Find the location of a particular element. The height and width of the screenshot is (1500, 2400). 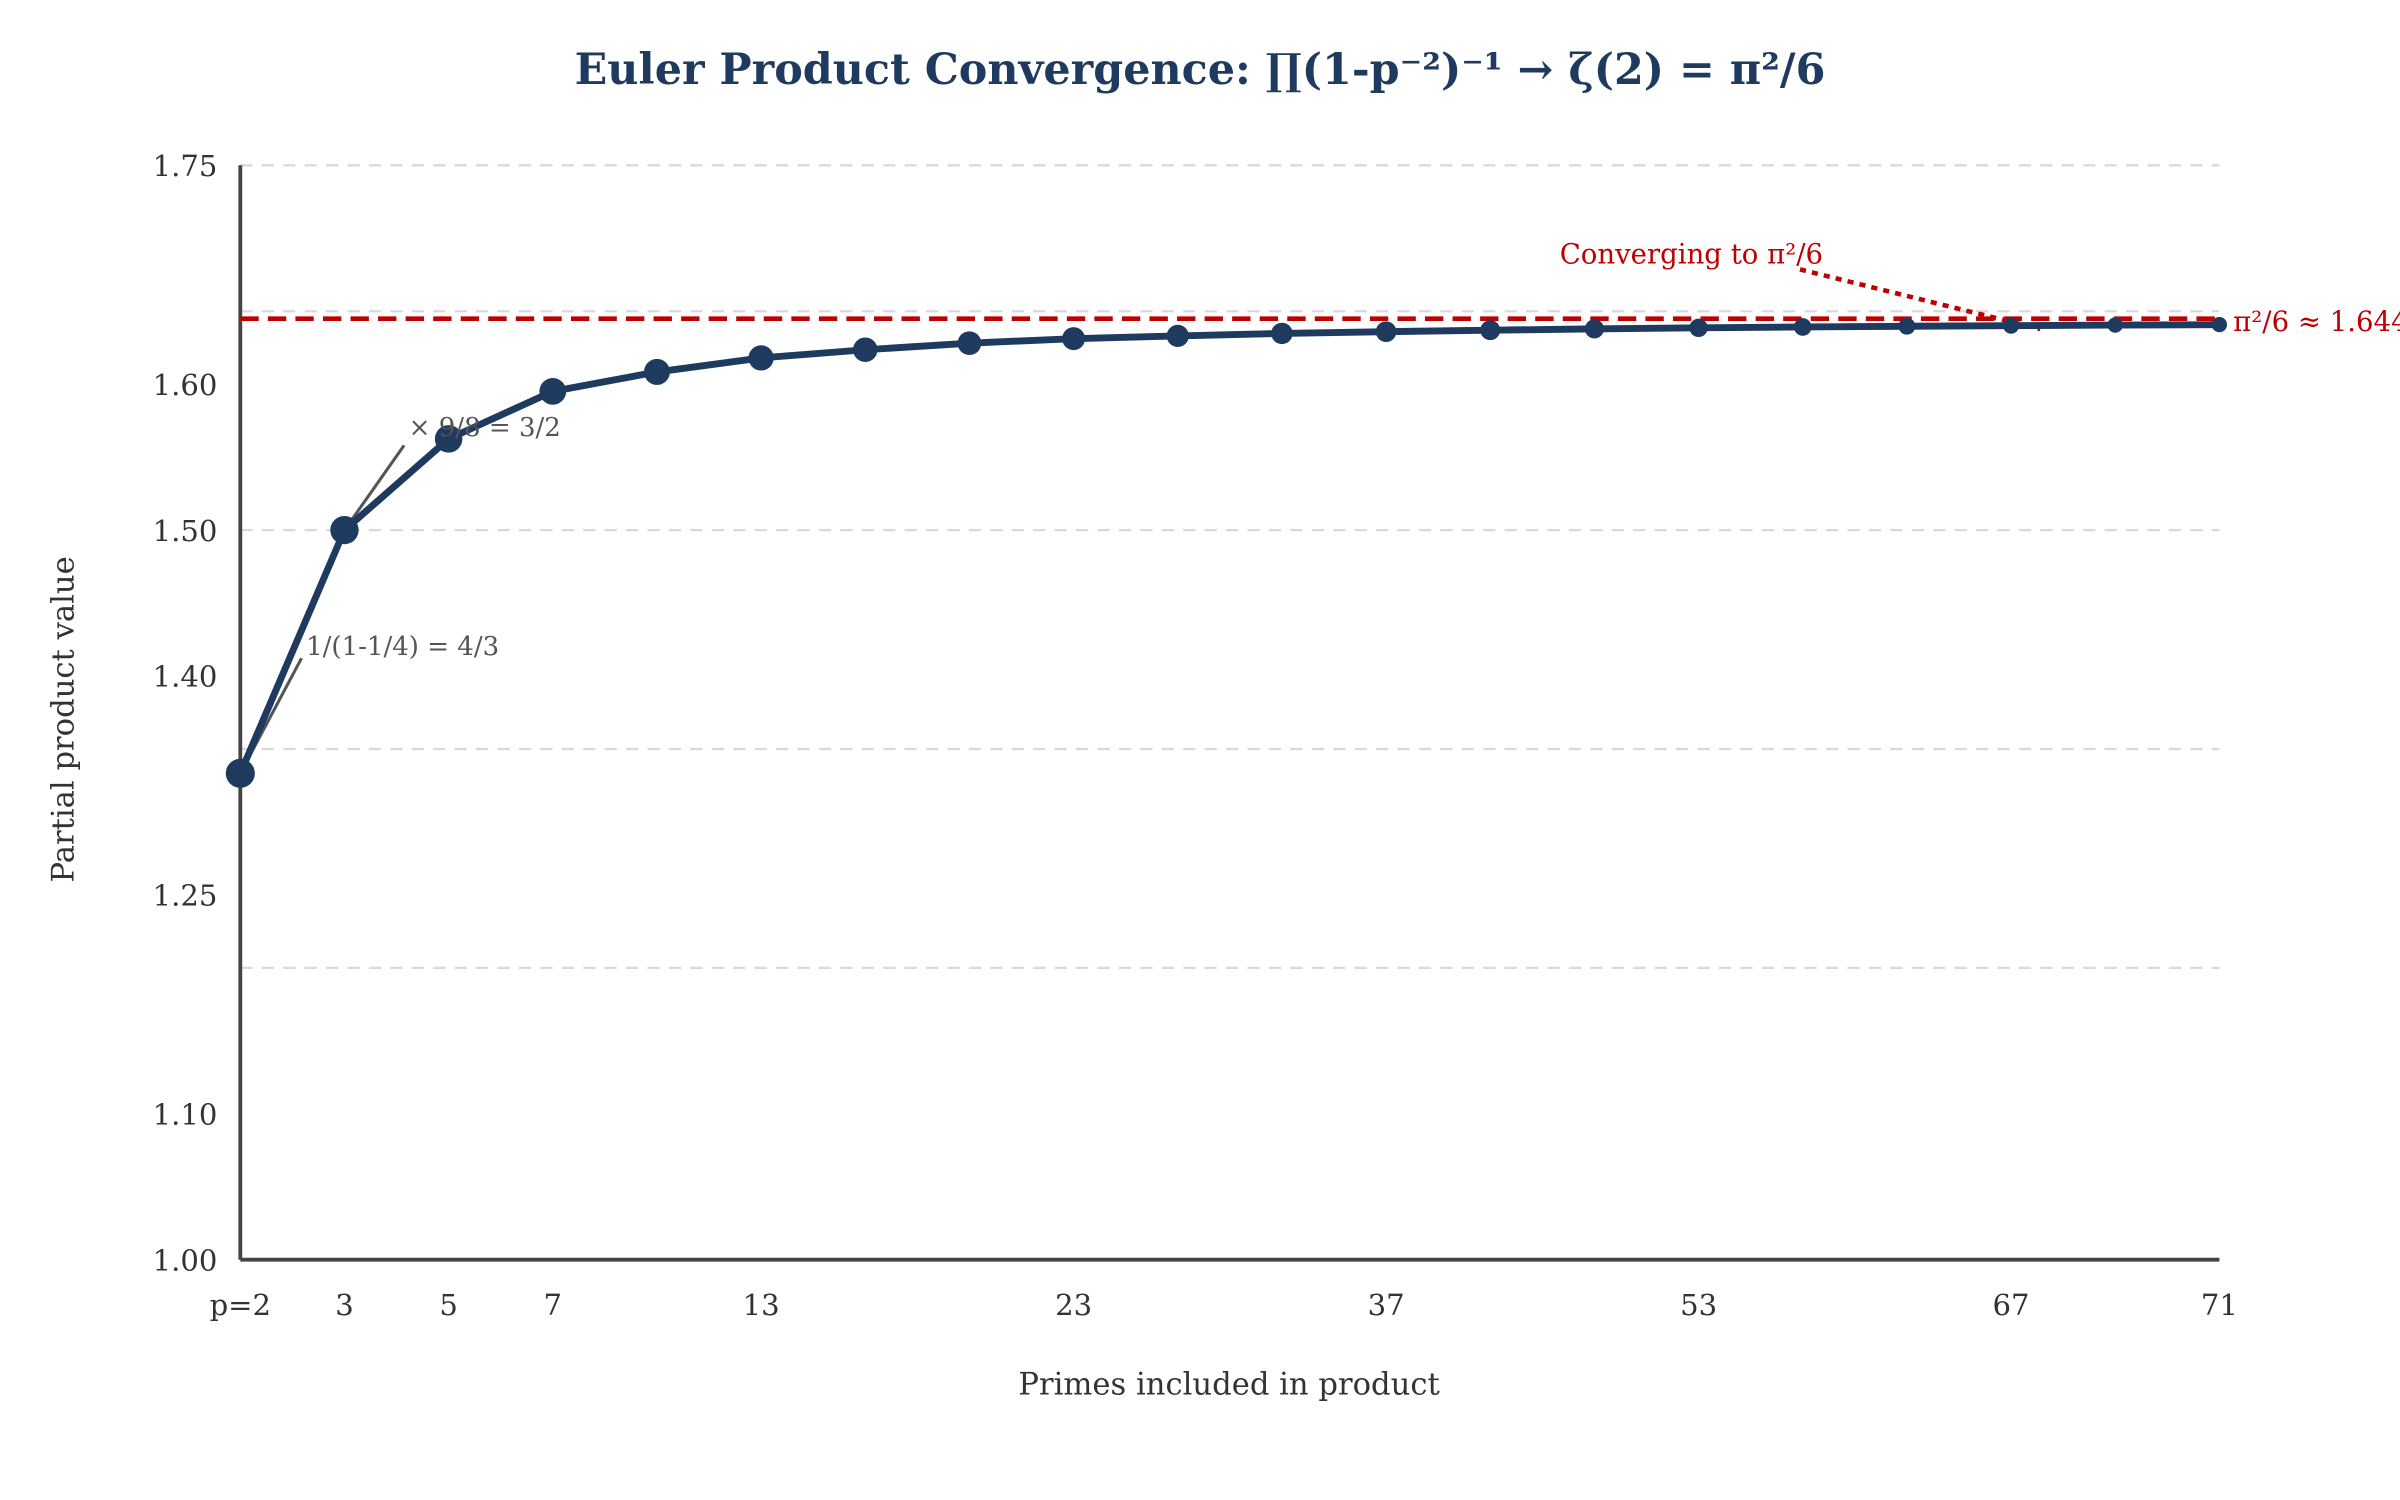

annotation-second-factor: × 9/8 = 3/2 is located at coordinates (485, 428).